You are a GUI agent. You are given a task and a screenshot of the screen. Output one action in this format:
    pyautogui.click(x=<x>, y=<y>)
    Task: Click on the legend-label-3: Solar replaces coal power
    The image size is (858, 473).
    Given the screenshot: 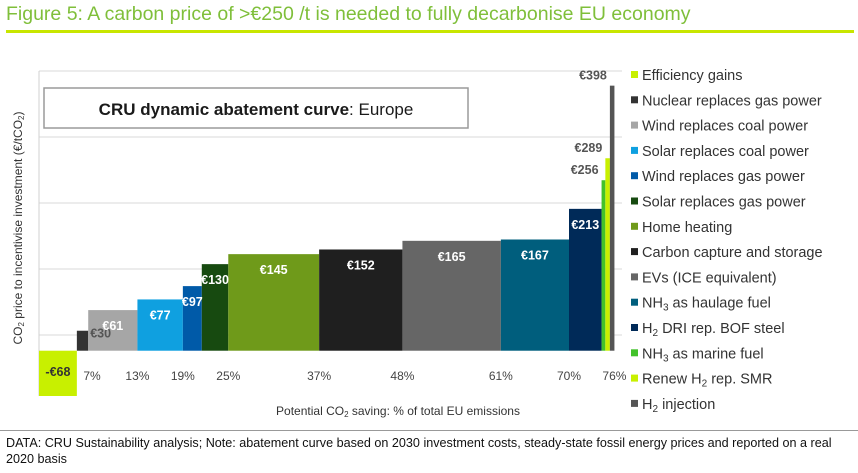 What is the action you would take?
    pyautogui.click(x=725, y=152)
    